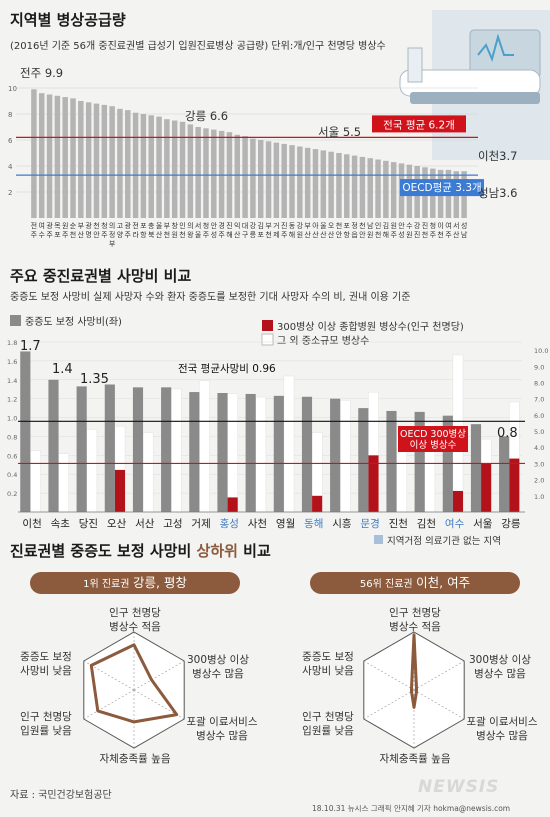 The image size is (550, 817). I want to click on annotation-2: 서울 5.5, so click(339, 132).